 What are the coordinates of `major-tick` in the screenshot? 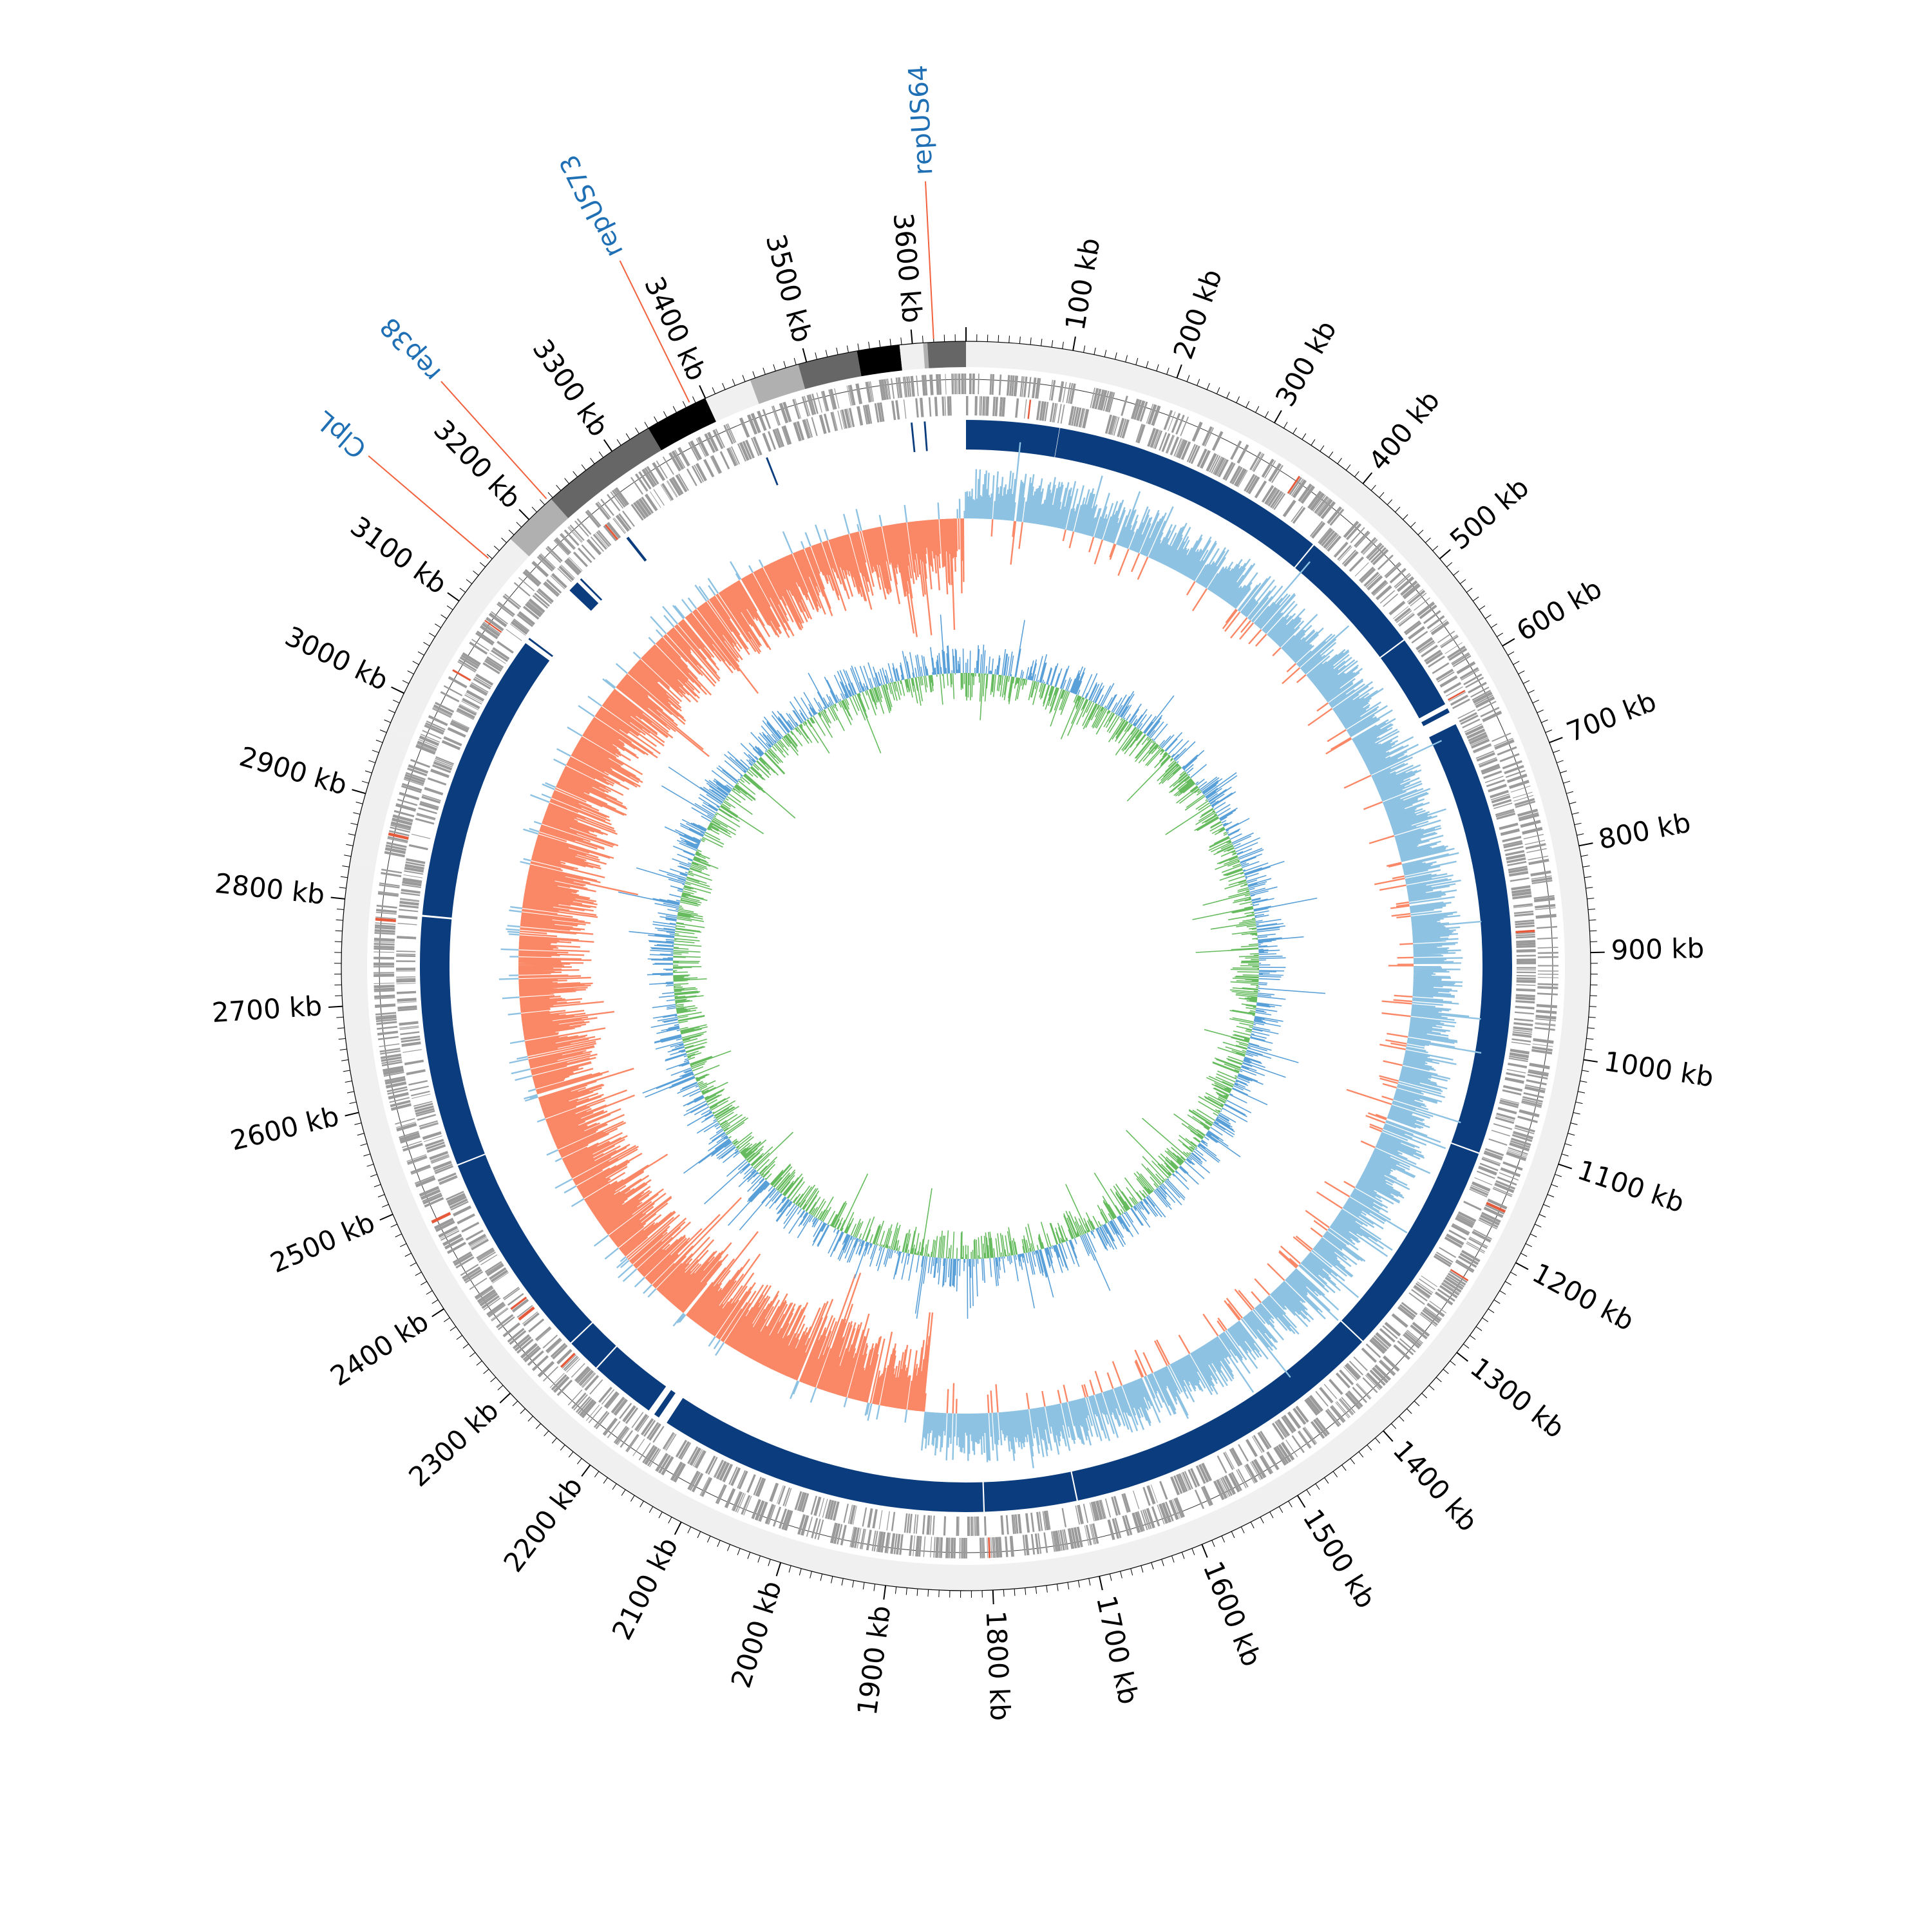 It's located at (1585, 845).